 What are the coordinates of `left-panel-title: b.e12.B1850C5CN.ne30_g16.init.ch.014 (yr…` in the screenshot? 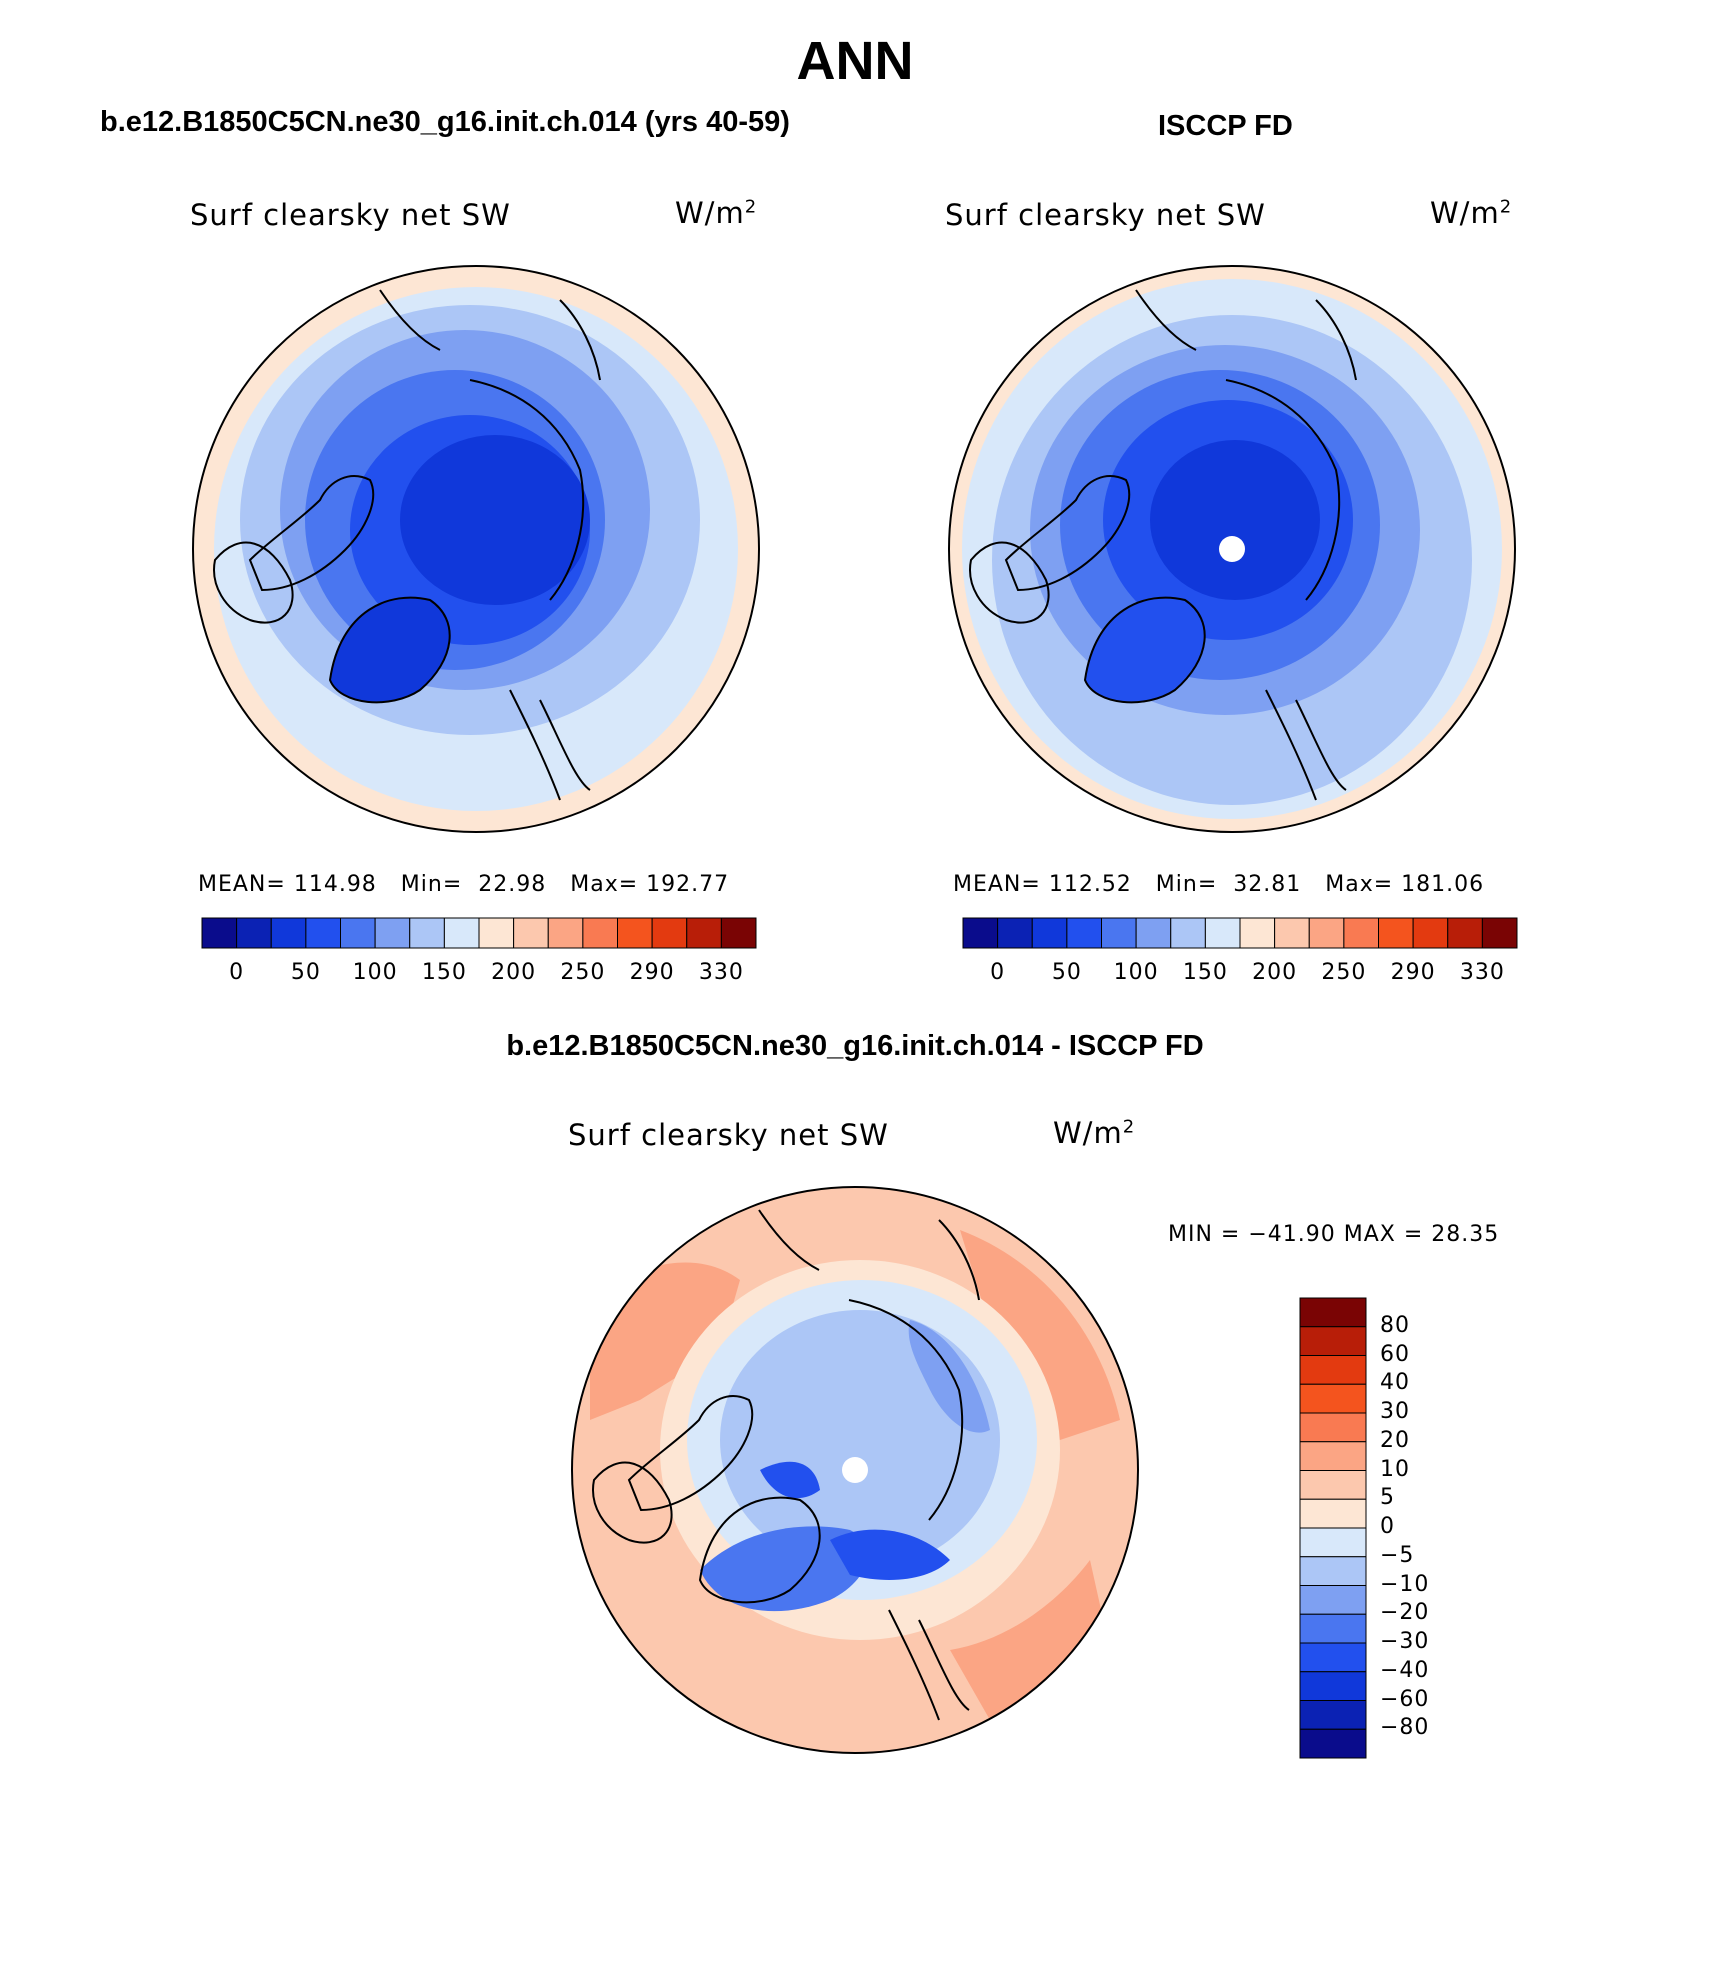 It's located at (445, 122).